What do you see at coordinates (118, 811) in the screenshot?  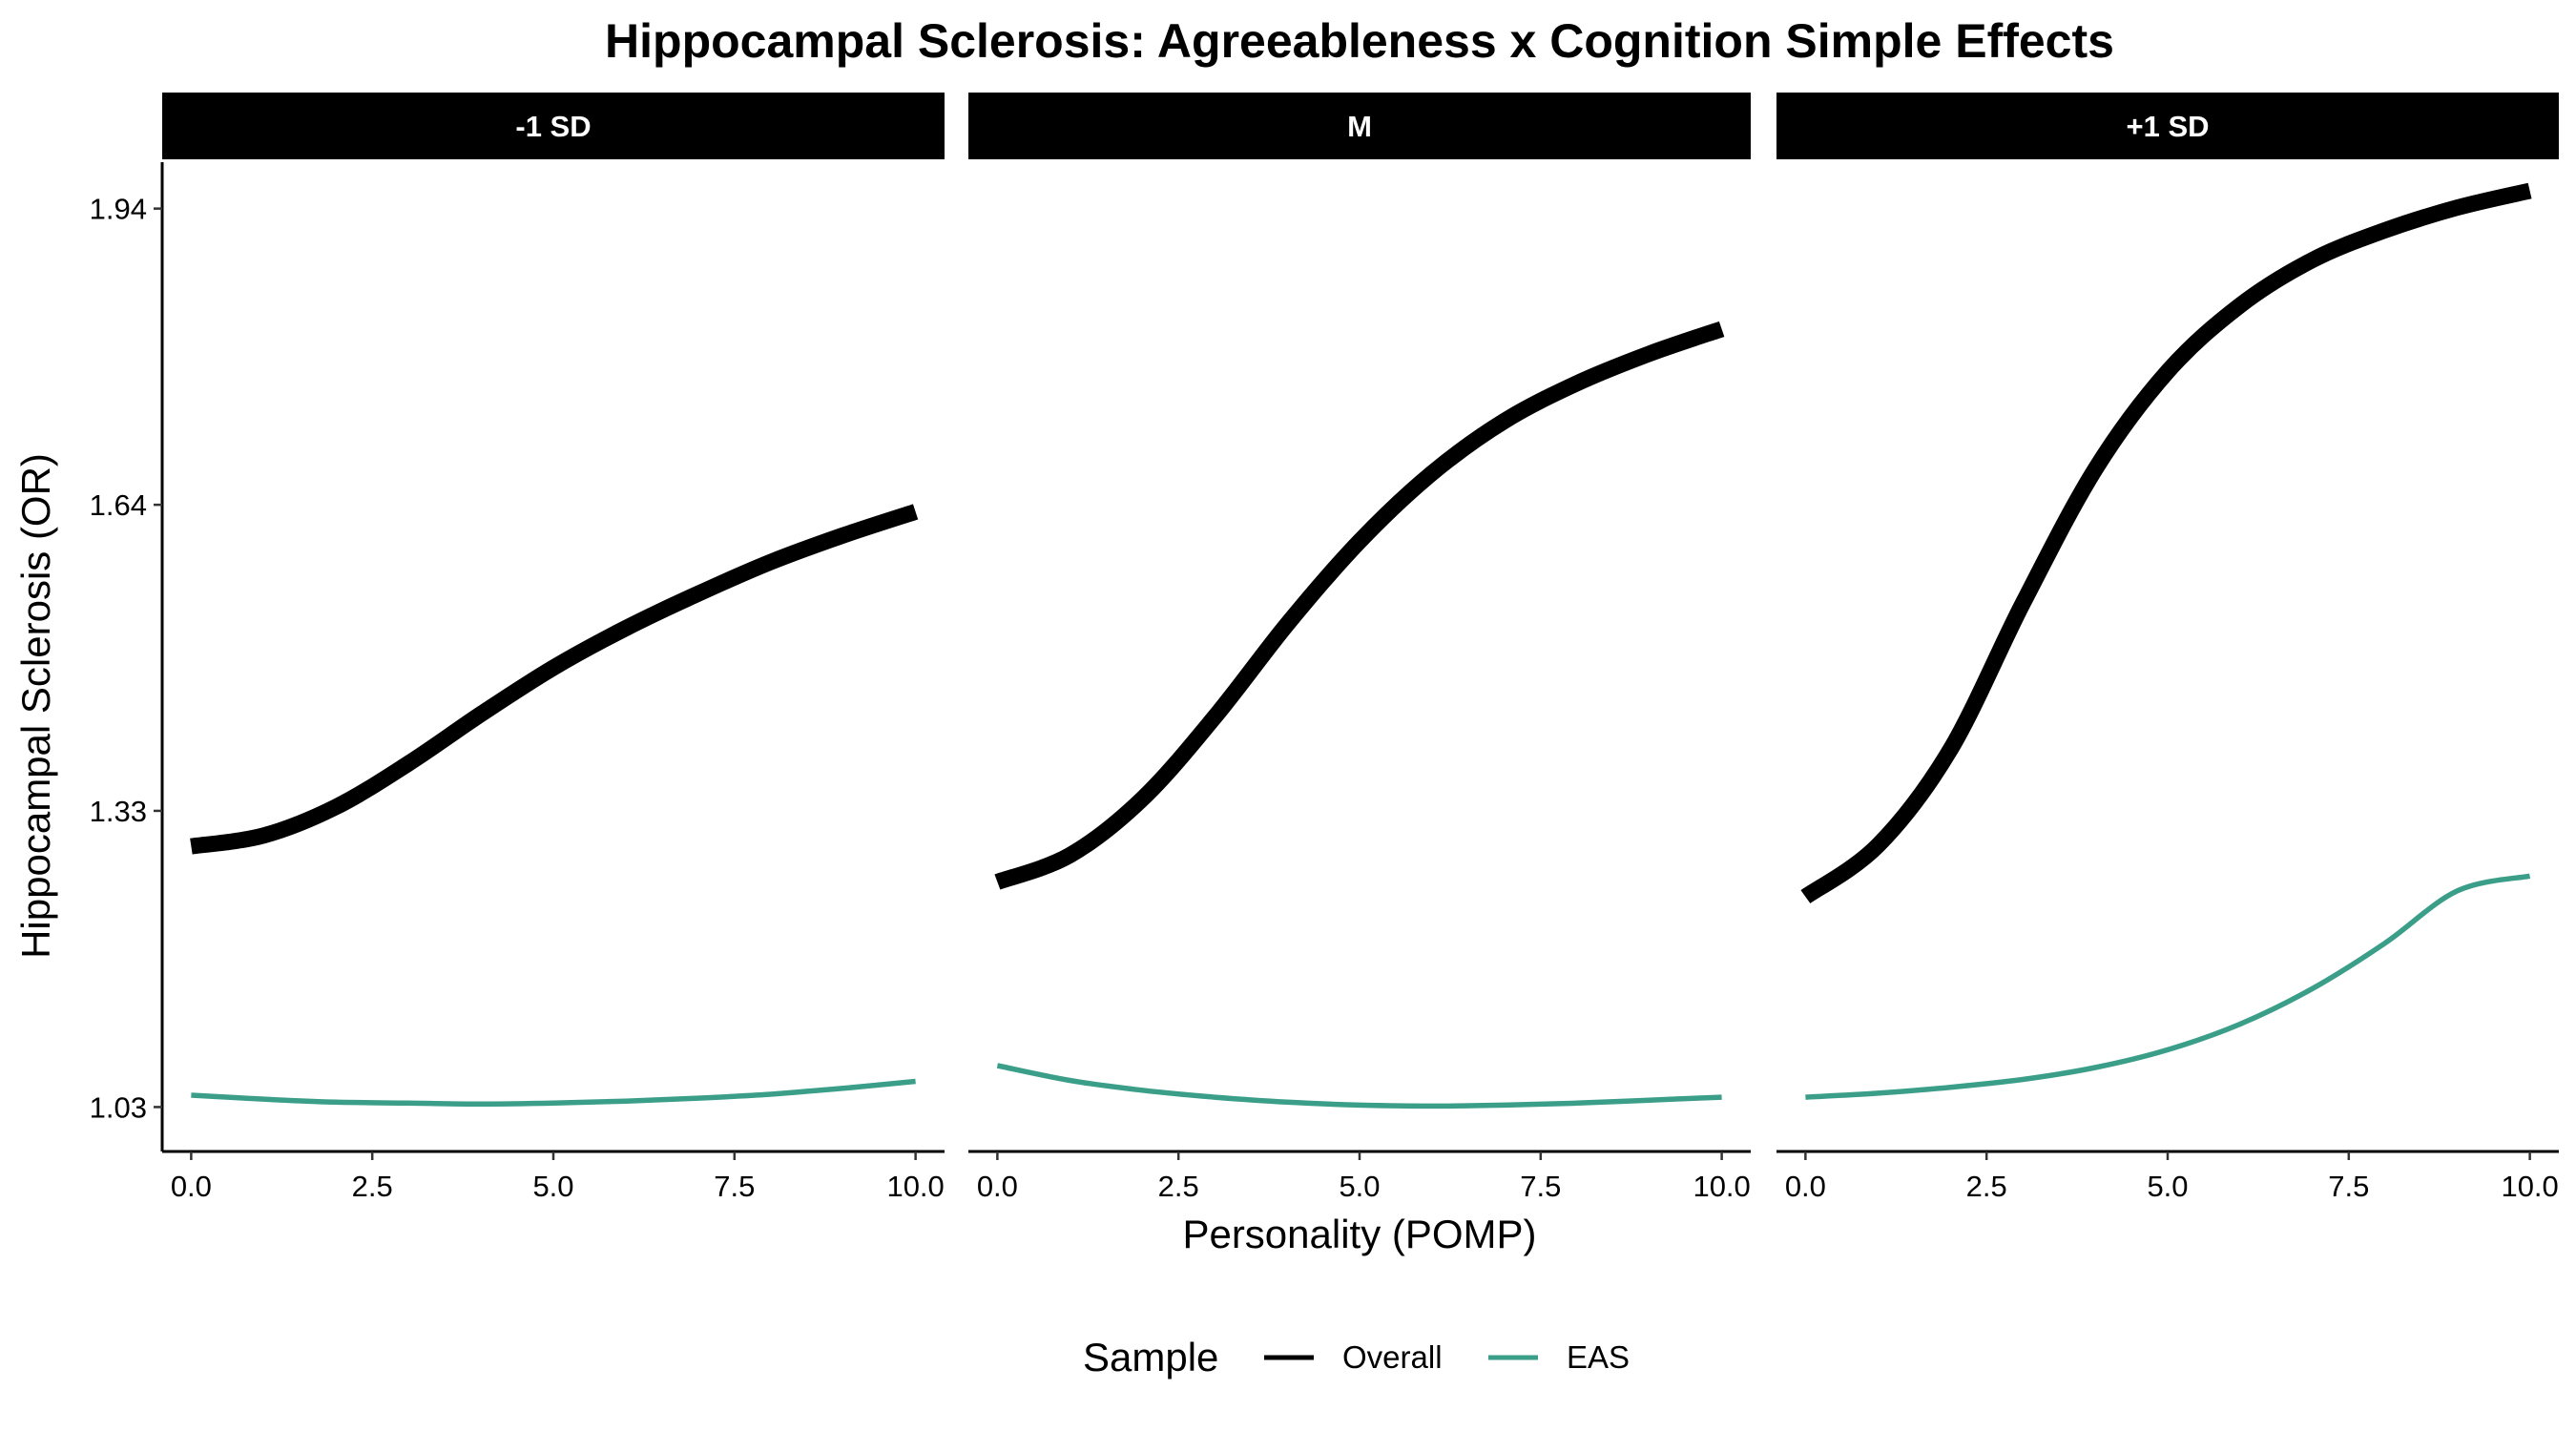 I see `y-tick-label: 1.33` at bounding box center [118, 811].